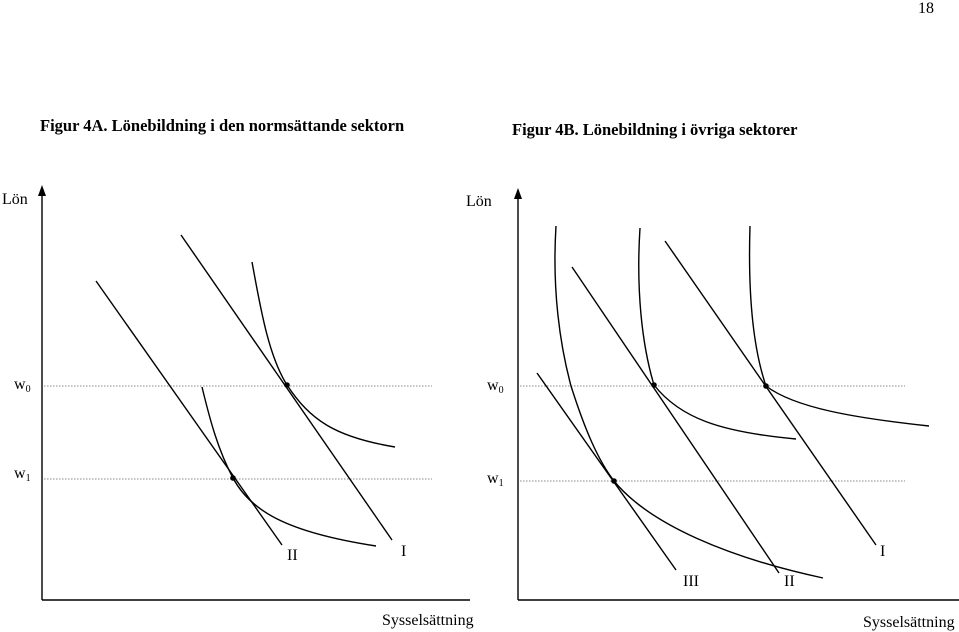  What do you see at coordinates (22, 385) in the screenshot?
I see `figure-a-w0-label: w0` at bounding box center [22, 385].